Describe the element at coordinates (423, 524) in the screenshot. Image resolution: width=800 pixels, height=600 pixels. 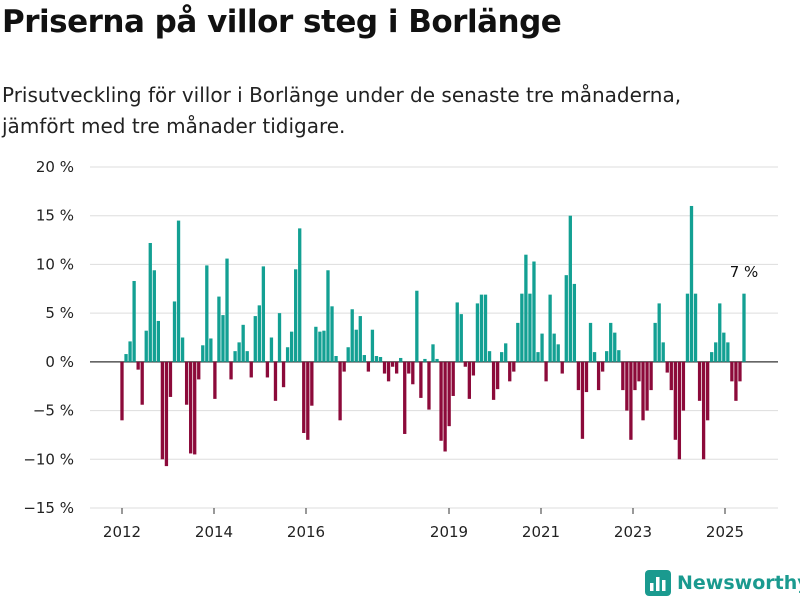
I see `x-axis-ticks: 2012 2014 2016 2019 2021 2023 2025` at that location.